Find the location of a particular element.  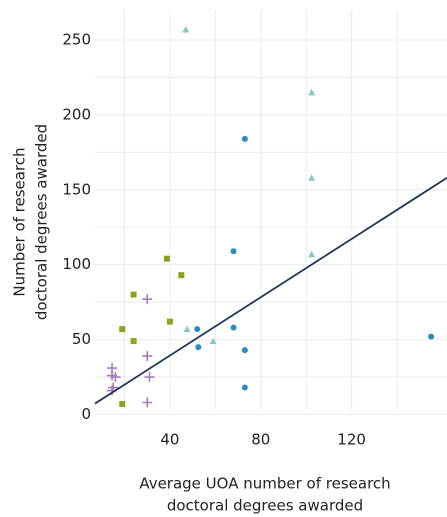

y-axis-label: doctoral degrees awarded is located at coordinates (42, 222).